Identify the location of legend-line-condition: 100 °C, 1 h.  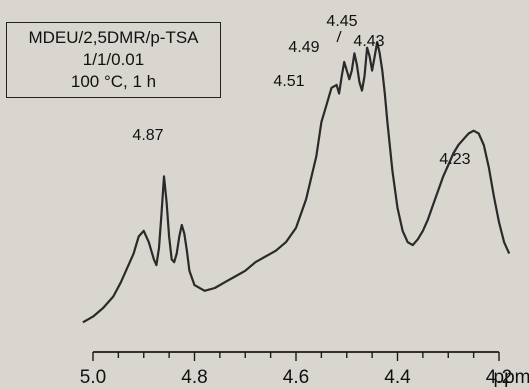
(113, 81).